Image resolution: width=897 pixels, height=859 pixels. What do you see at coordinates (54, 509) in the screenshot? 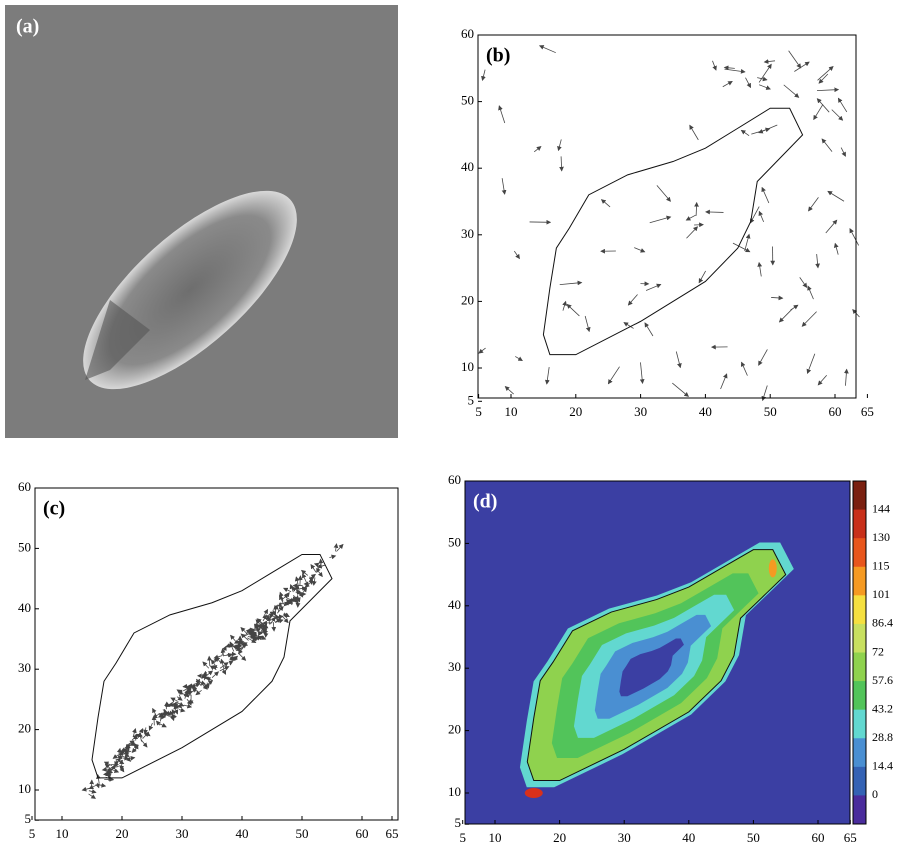
I see `panel-label: (c)` at bounding box center [54, 509].